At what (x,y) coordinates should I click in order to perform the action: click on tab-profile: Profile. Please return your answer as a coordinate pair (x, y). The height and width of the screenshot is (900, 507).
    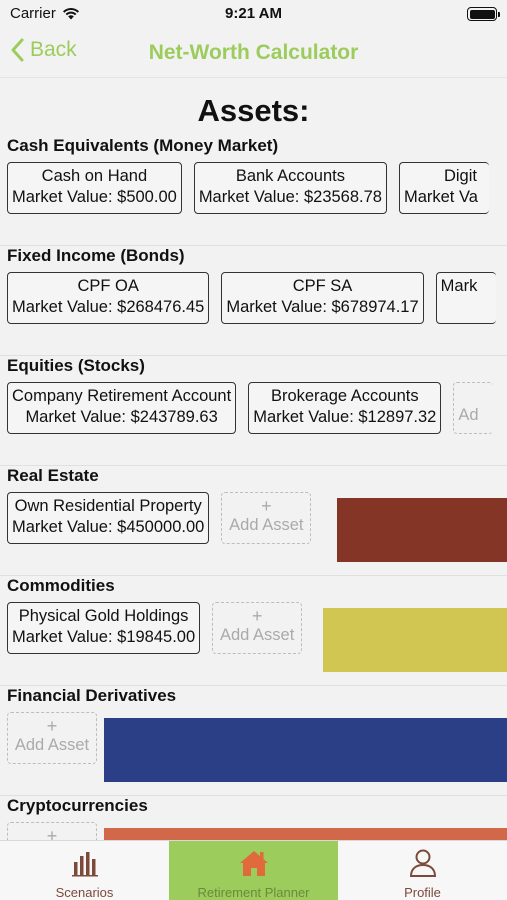
    Looking at the image, I should click on (422, 870).